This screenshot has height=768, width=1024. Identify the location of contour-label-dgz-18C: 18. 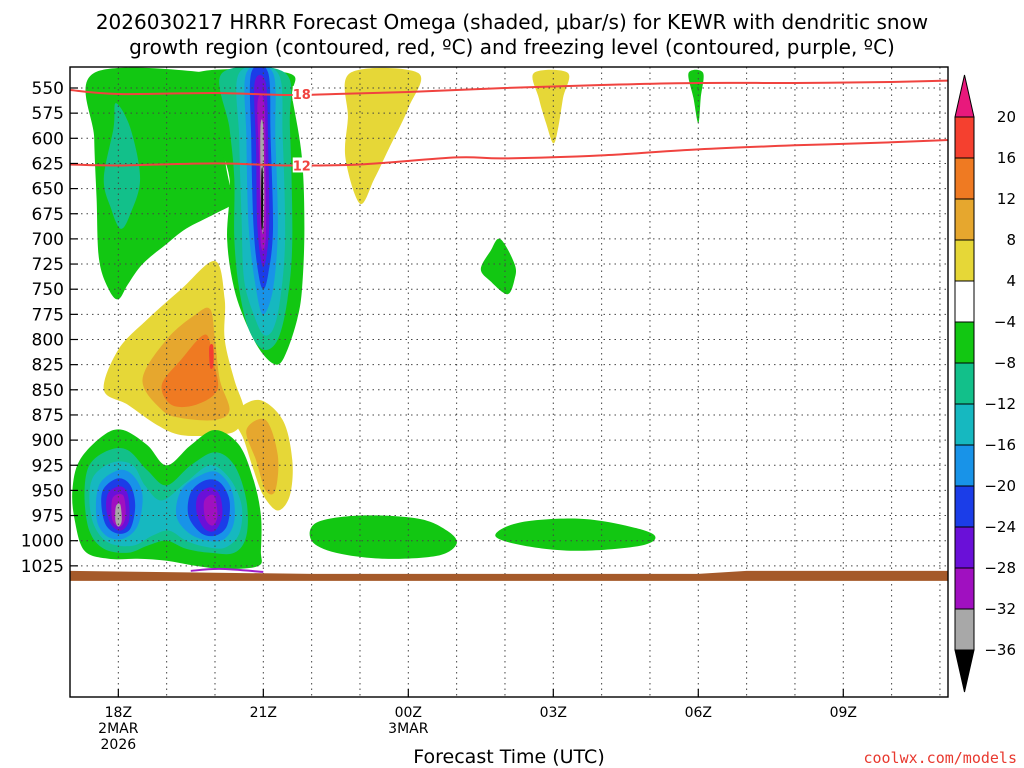
(302, 95).